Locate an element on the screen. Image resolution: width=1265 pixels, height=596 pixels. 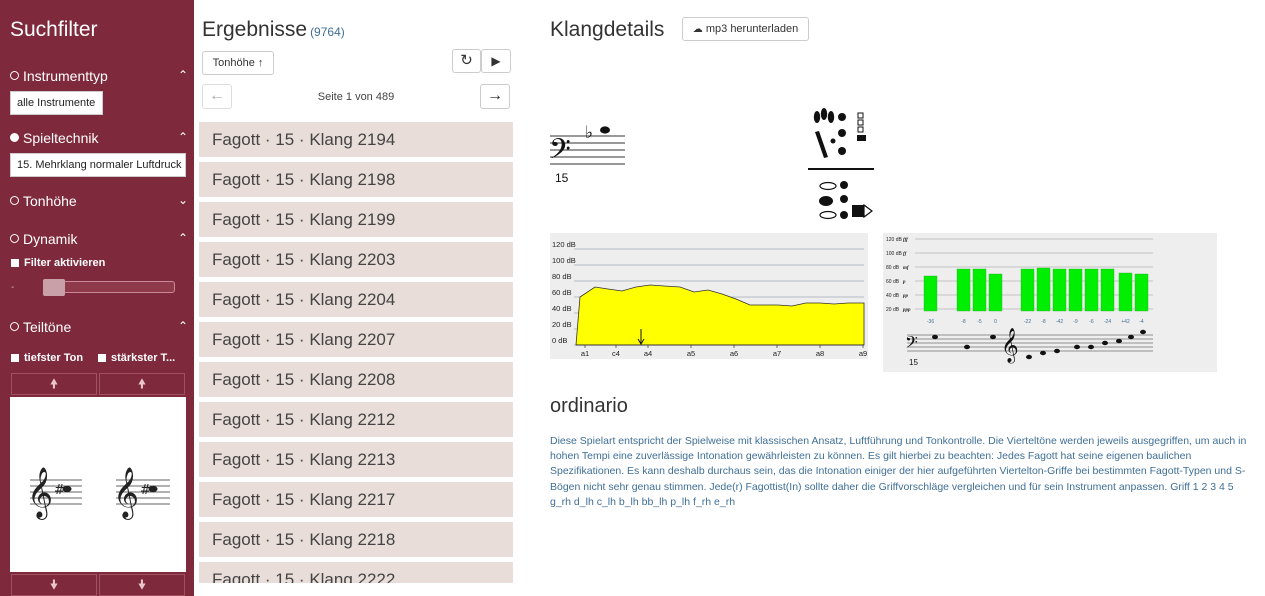
staff-notation-icon: 𝄞 𝄞 # # is located at coordinates (98, 493).